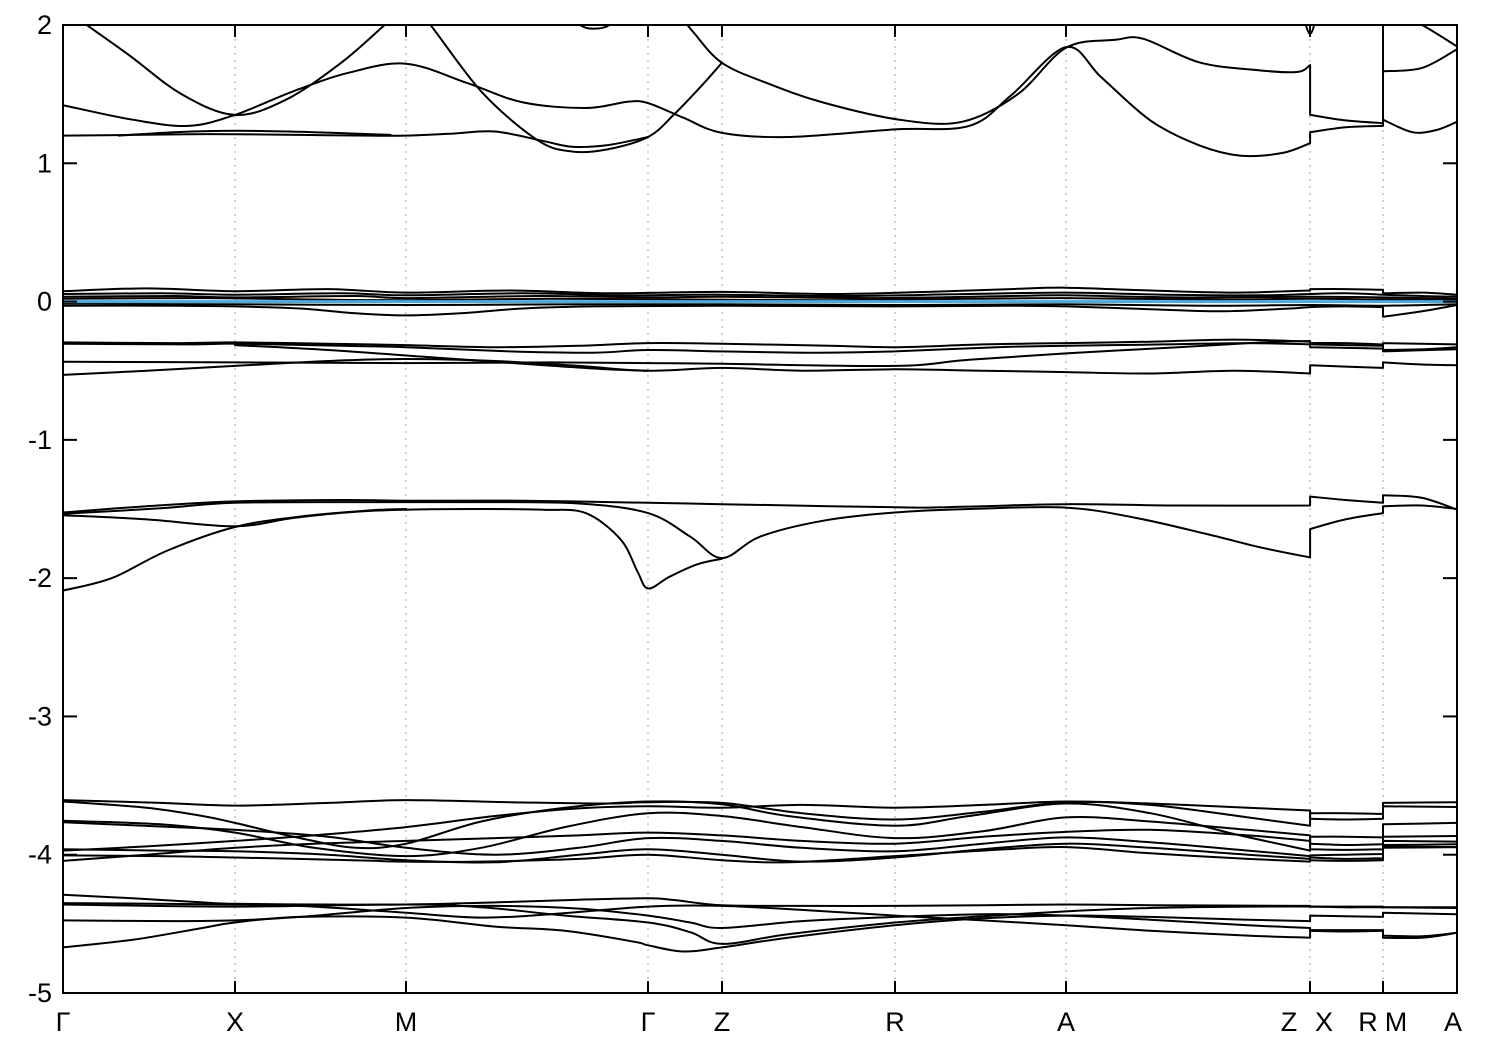 The height and width of the screenshot is (1050, 1500). I want to click on y-axis-label: -5, so click(40, 993).